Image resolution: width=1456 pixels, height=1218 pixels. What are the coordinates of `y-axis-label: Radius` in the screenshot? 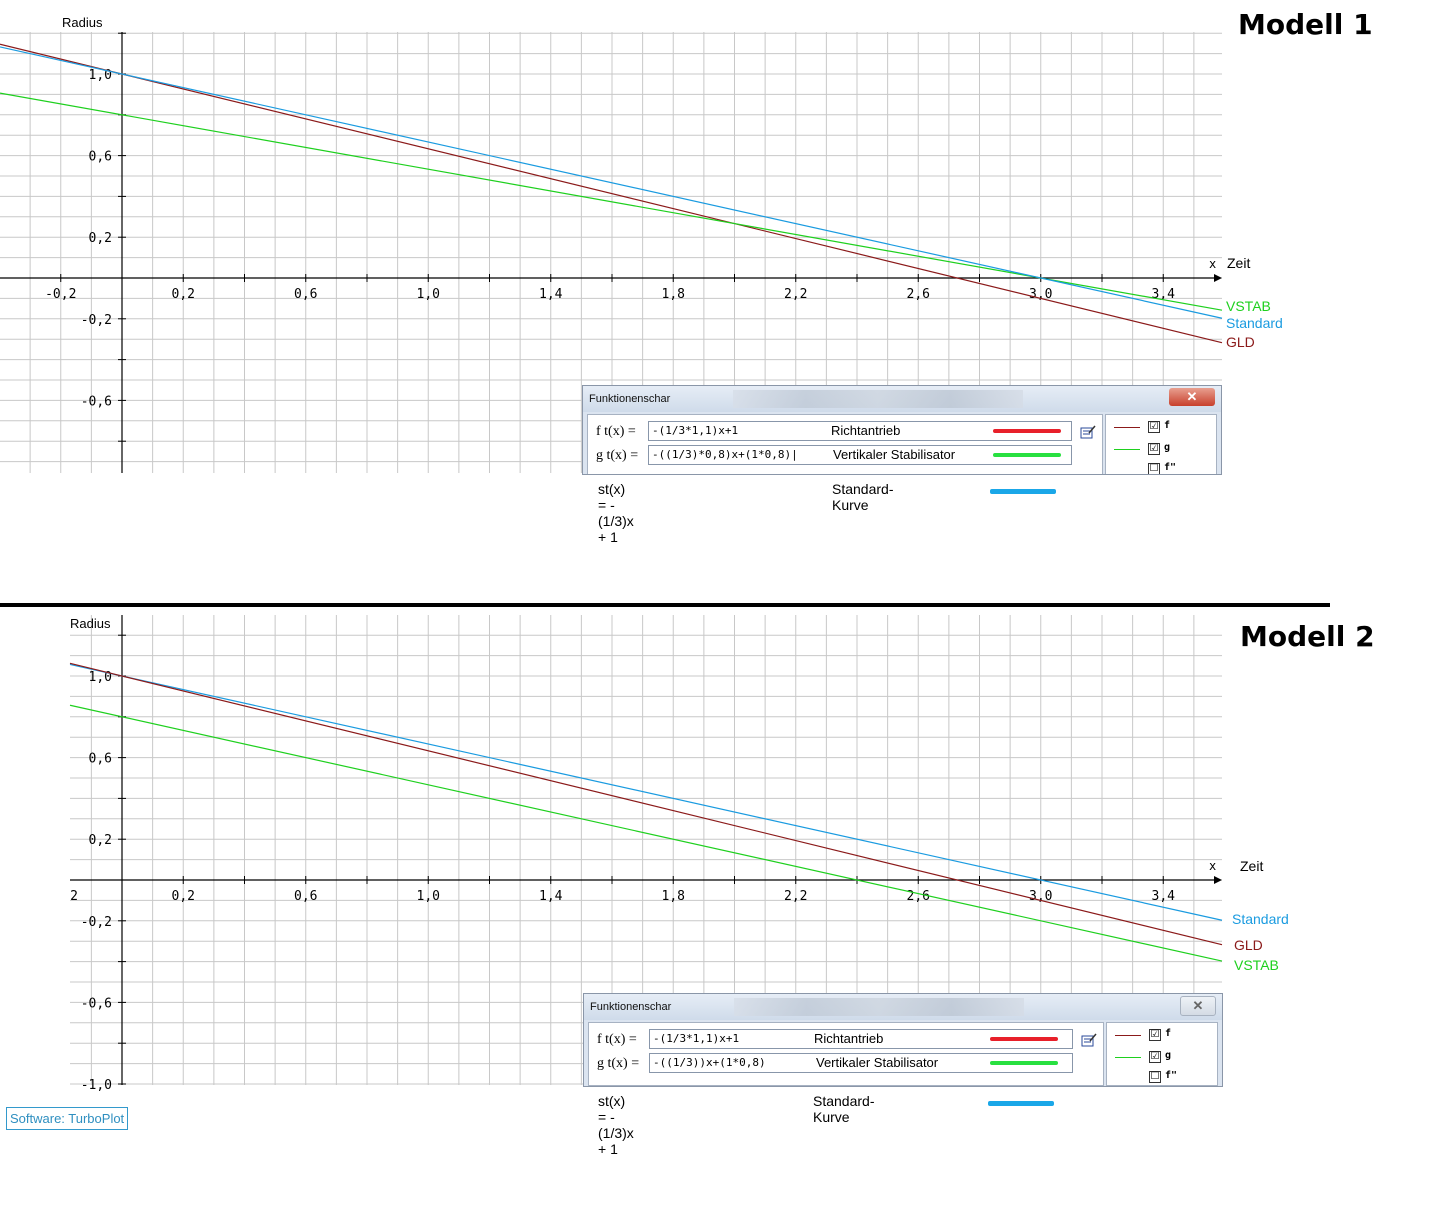 It's located at (82, 22).